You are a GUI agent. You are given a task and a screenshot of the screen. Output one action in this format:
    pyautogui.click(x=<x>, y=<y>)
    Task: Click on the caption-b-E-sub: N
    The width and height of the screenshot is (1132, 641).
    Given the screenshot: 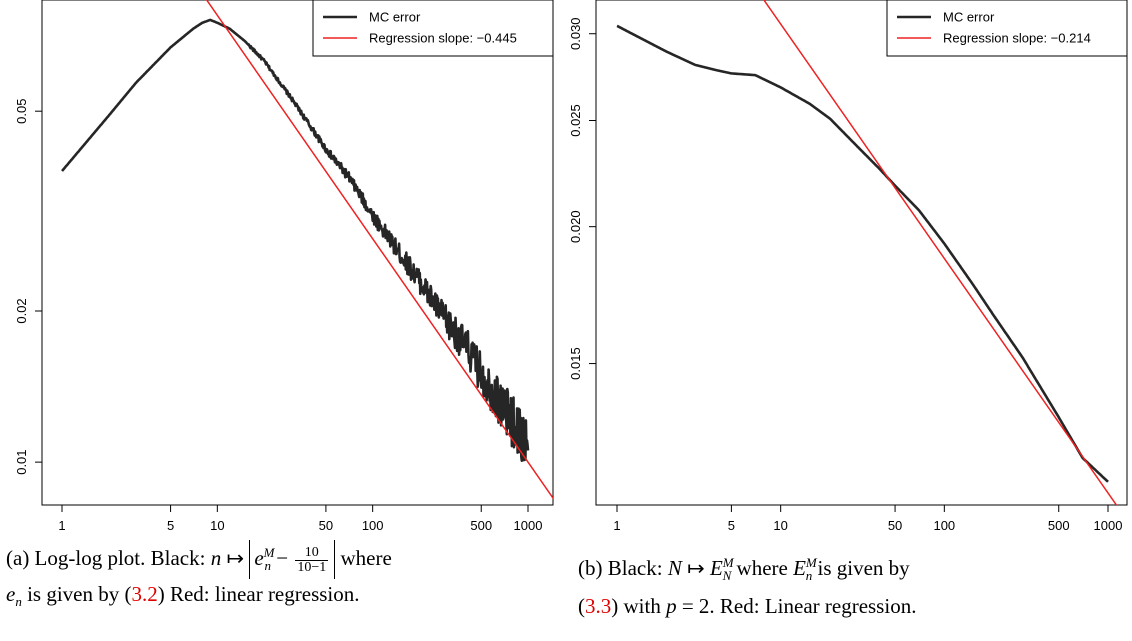 What is the action you would take?
    pyautogui.click(x=727, y=576)
    